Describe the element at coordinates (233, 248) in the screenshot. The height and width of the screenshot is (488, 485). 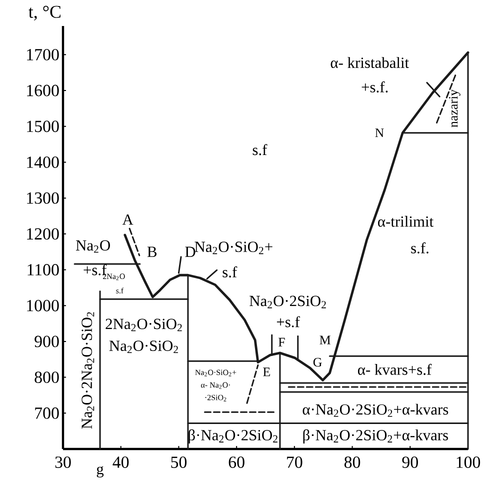
I see `annotation: Na$_{2}$O·SiO$_{2}$+` at that location.